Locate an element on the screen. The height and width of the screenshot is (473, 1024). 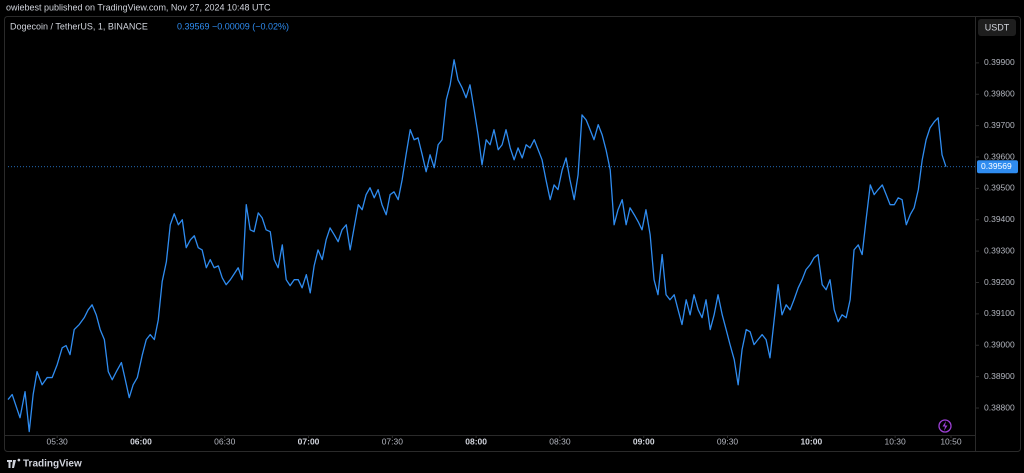
x-tick-label: 07:00 is located at coordinates (309, 441).